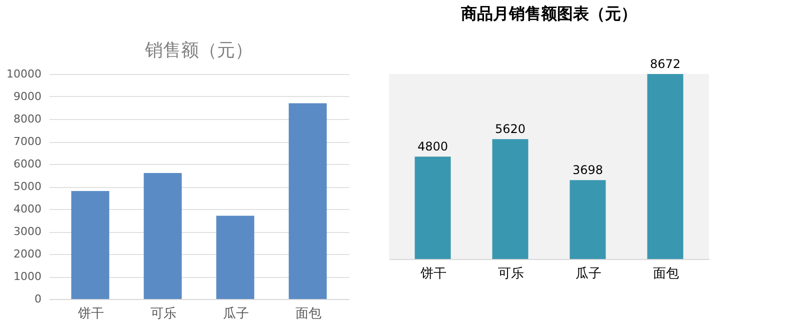  What do you see at coordinates (28, 231) in the screenshot?
I see `y-tick-label: 3000` at bounding box center [28, 231].